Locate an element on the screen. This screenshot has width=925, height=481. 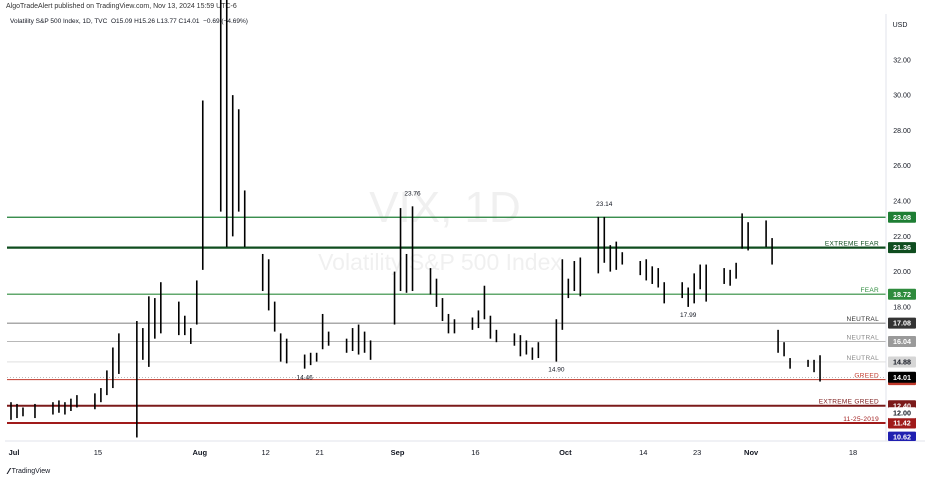
level-label-5: NEUTRAL is located at coordinates (863, 358).